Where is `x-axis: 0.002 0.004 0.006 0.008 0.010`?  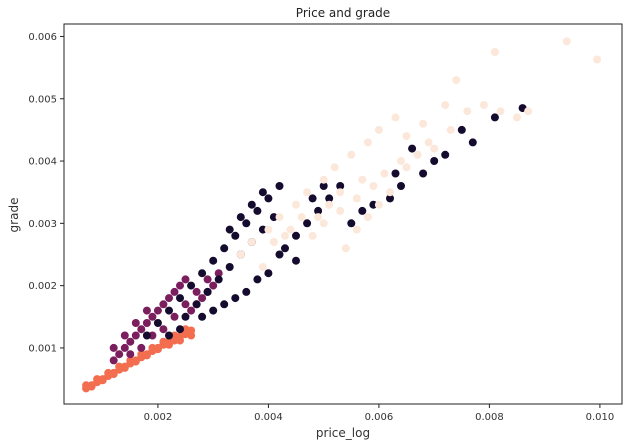
x-axis: 0.002 0.004 0.006 0.008 0.010 is located at coordinates (379, 413).